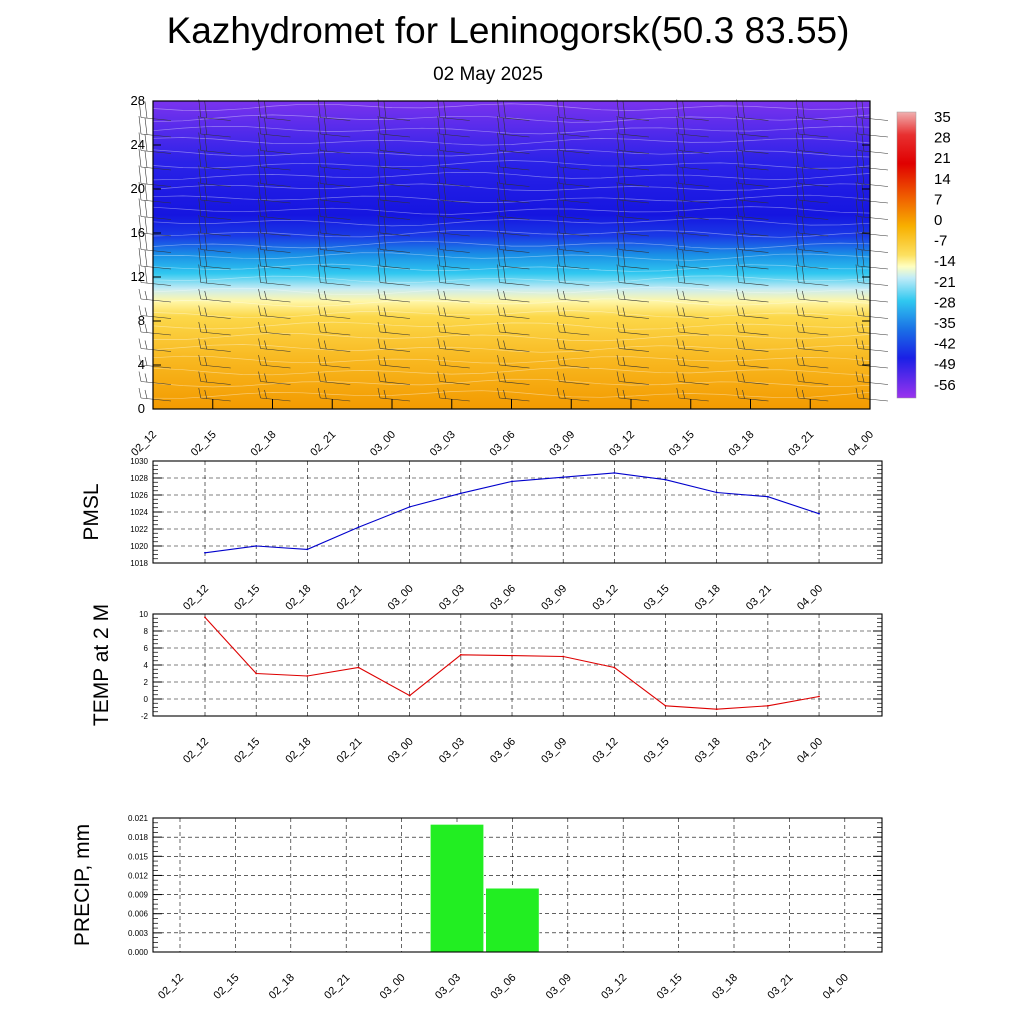 Image resolution: width=1024 pixels, height=1024 pixels. I want to click on data-point, so click(563, 656).